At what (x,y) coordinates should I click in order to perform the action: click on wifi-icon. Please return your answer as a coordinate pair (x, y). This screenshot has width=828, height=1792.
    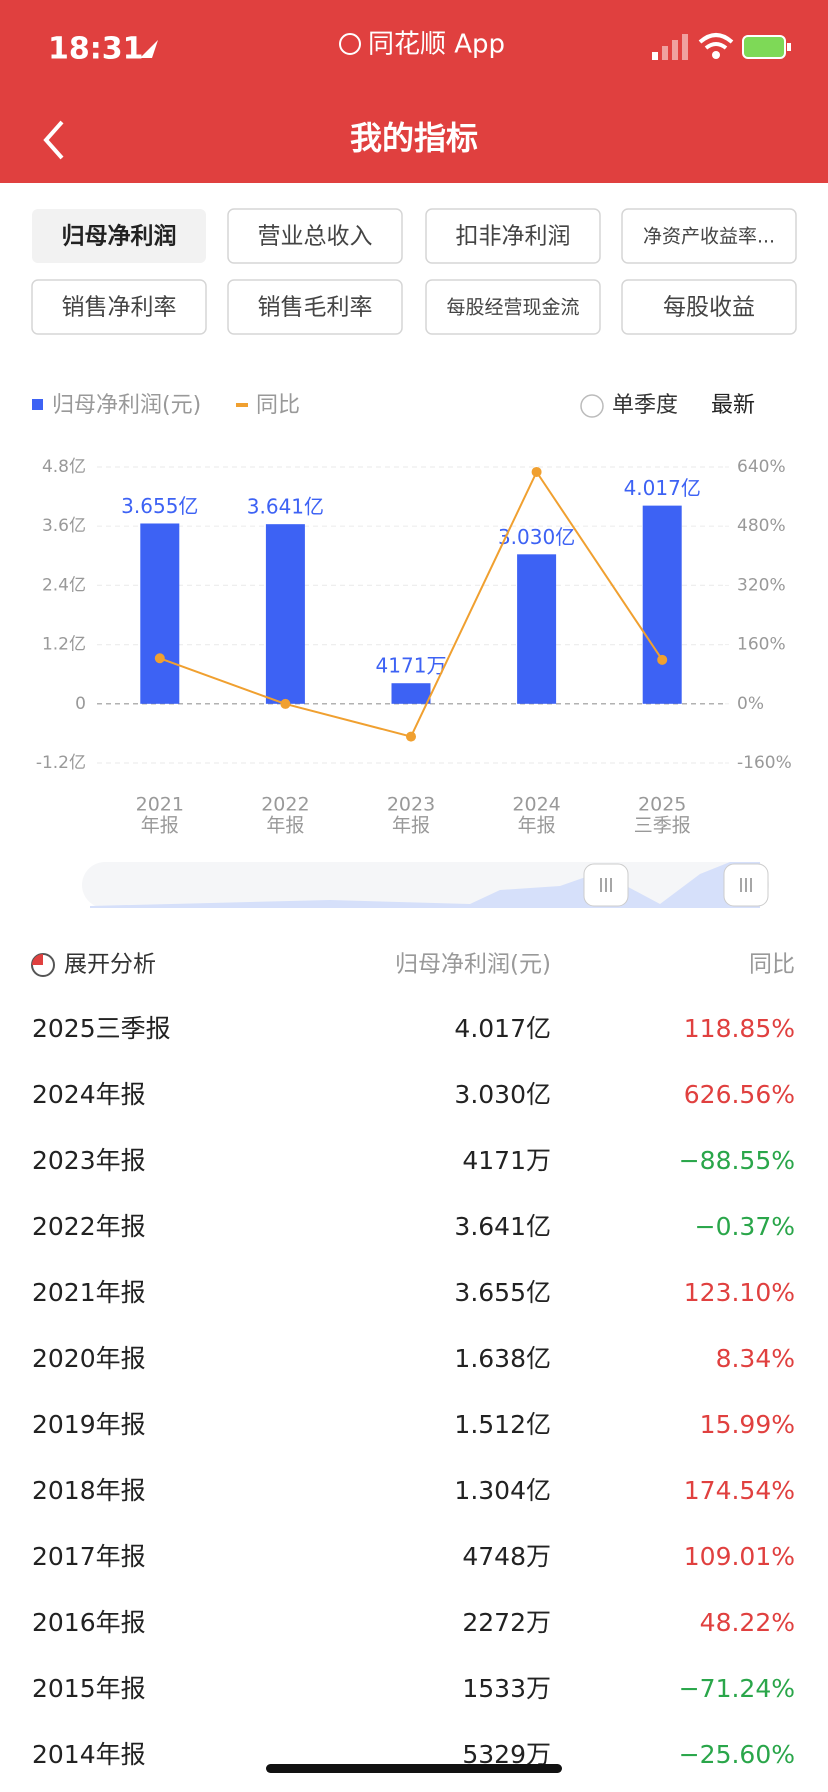
    Looking at the image, I should click on (716, 41).